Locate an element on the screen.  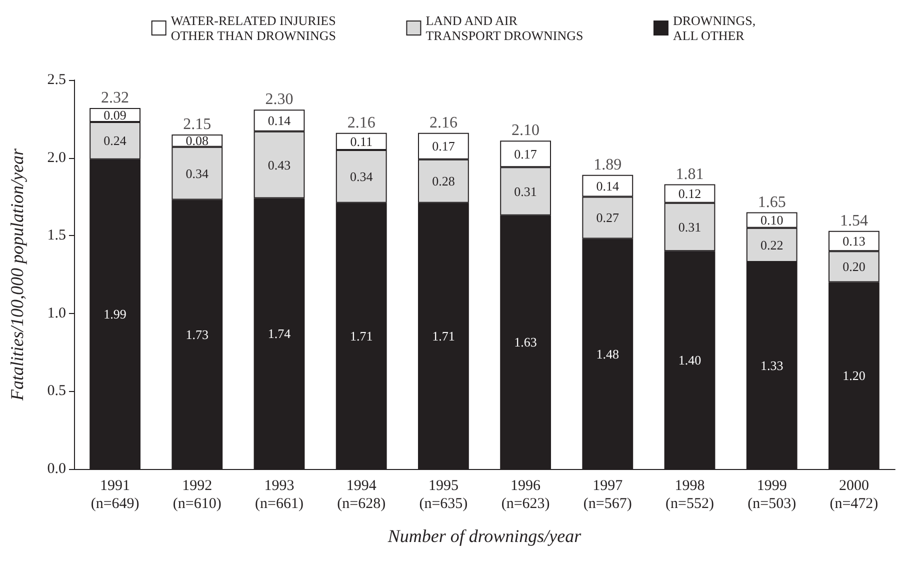
y-tick-label: 1.0 is located at coordinates (56, 313).